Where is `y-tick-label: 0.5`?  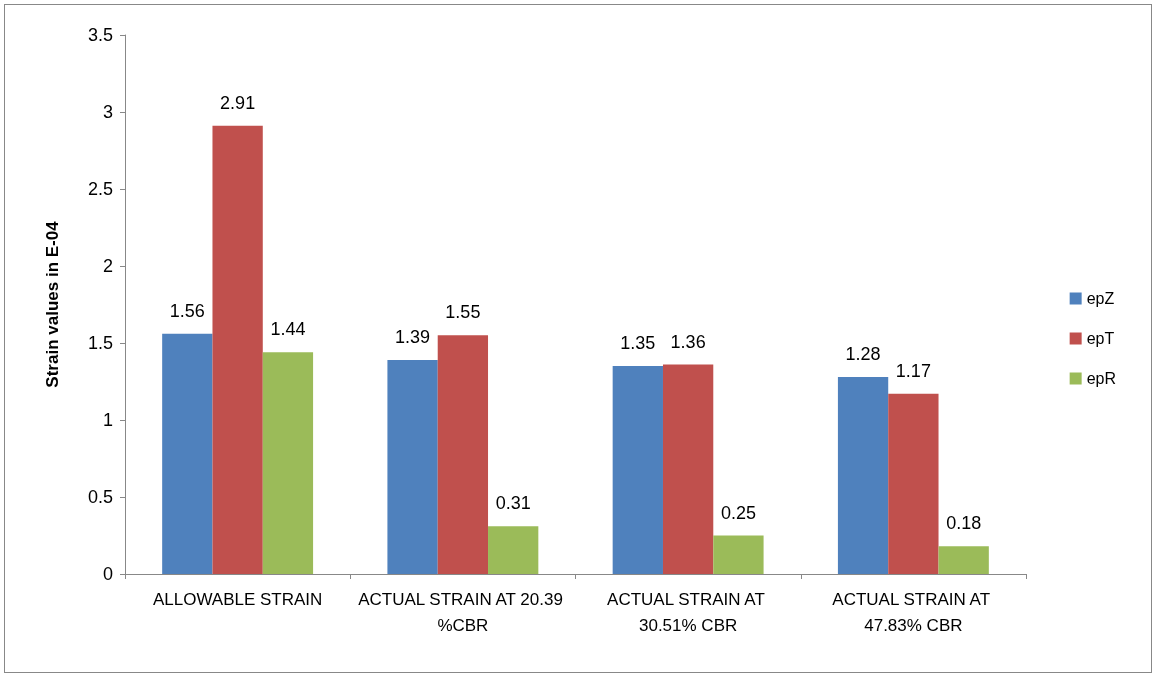
y-tick-label: 0.5 is located at coordinates (100, 497).